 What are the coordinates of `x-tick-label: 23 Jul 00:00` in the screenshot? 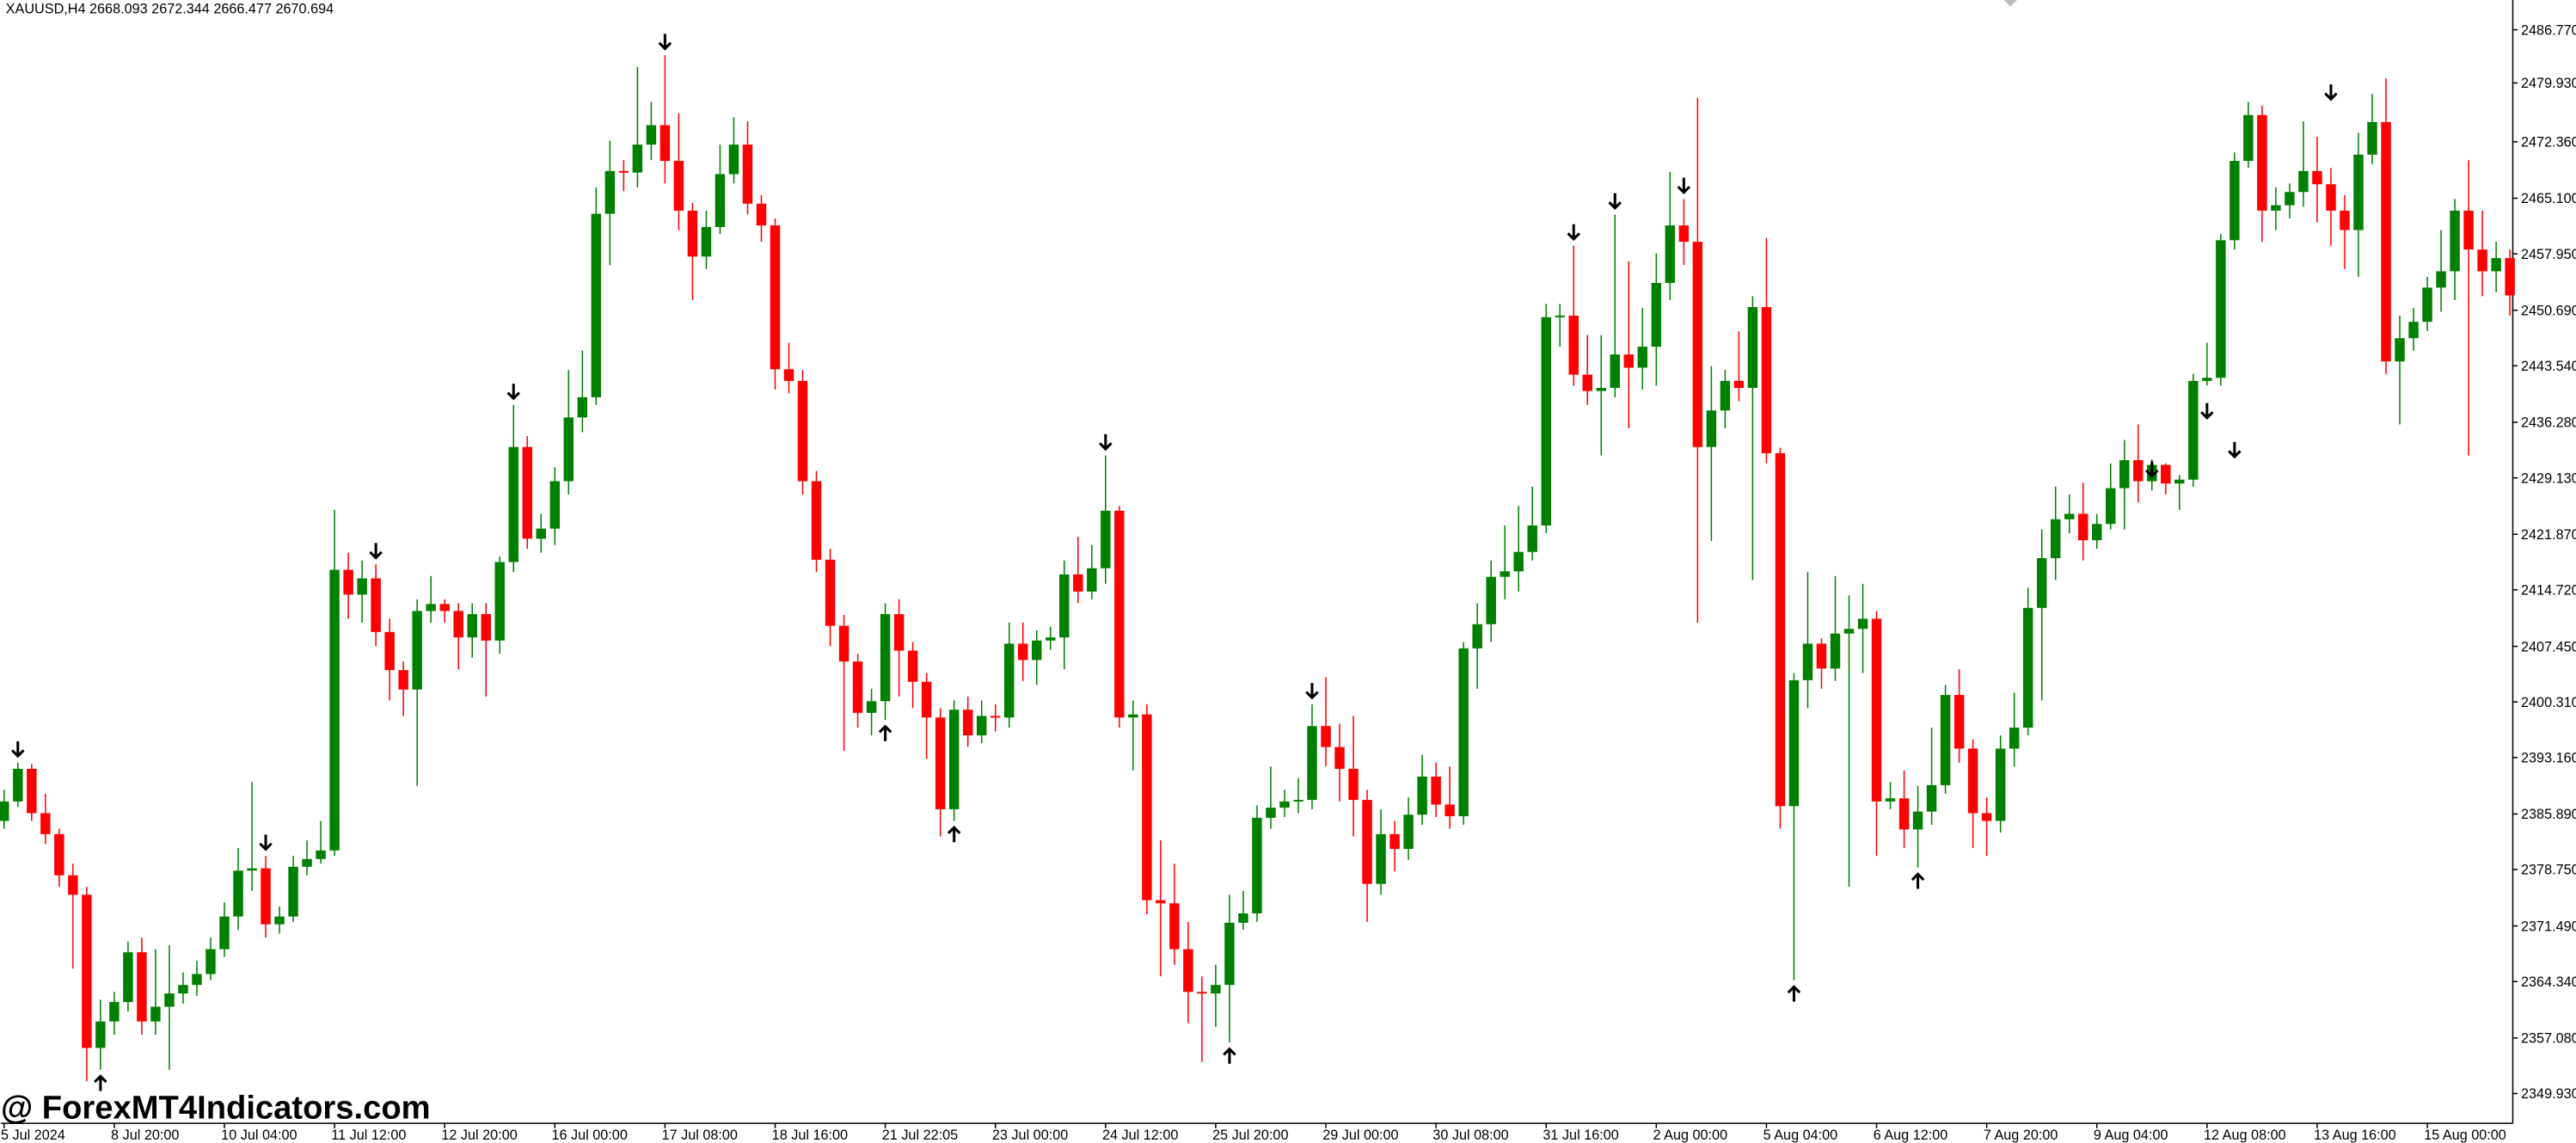 It's located at (1030, 1135).